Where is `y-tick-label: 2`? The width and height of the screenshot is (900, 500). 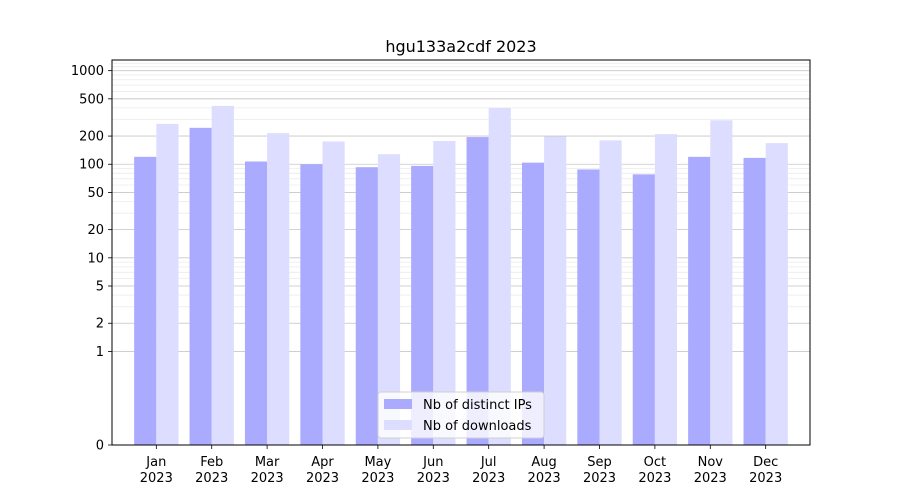 y-tick-label: 2 is located at coordinates (100, 324).